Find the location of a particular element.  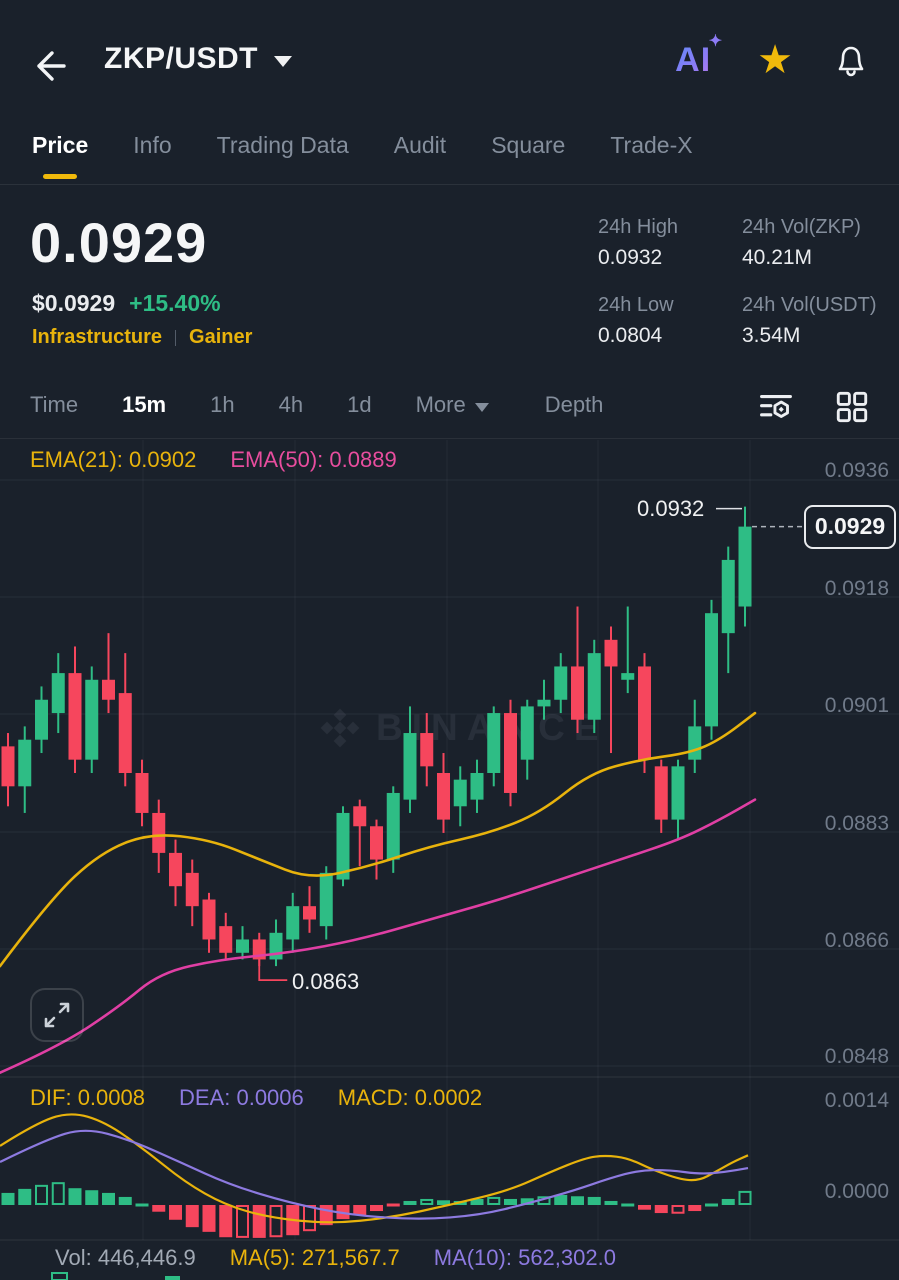

favorite-star-icon: ★ is located at coordinates (775, 60).